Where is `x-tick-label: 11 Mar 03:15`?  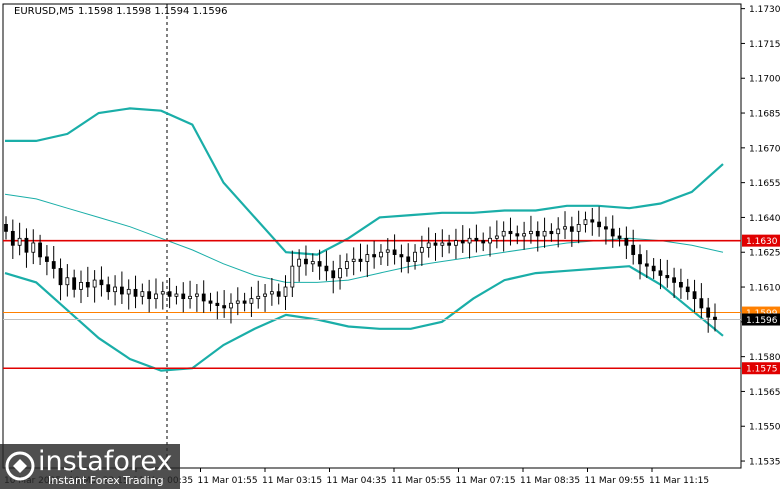
x-tick-label: 11 Mar 03:15 is located at coordinates (292, 481).